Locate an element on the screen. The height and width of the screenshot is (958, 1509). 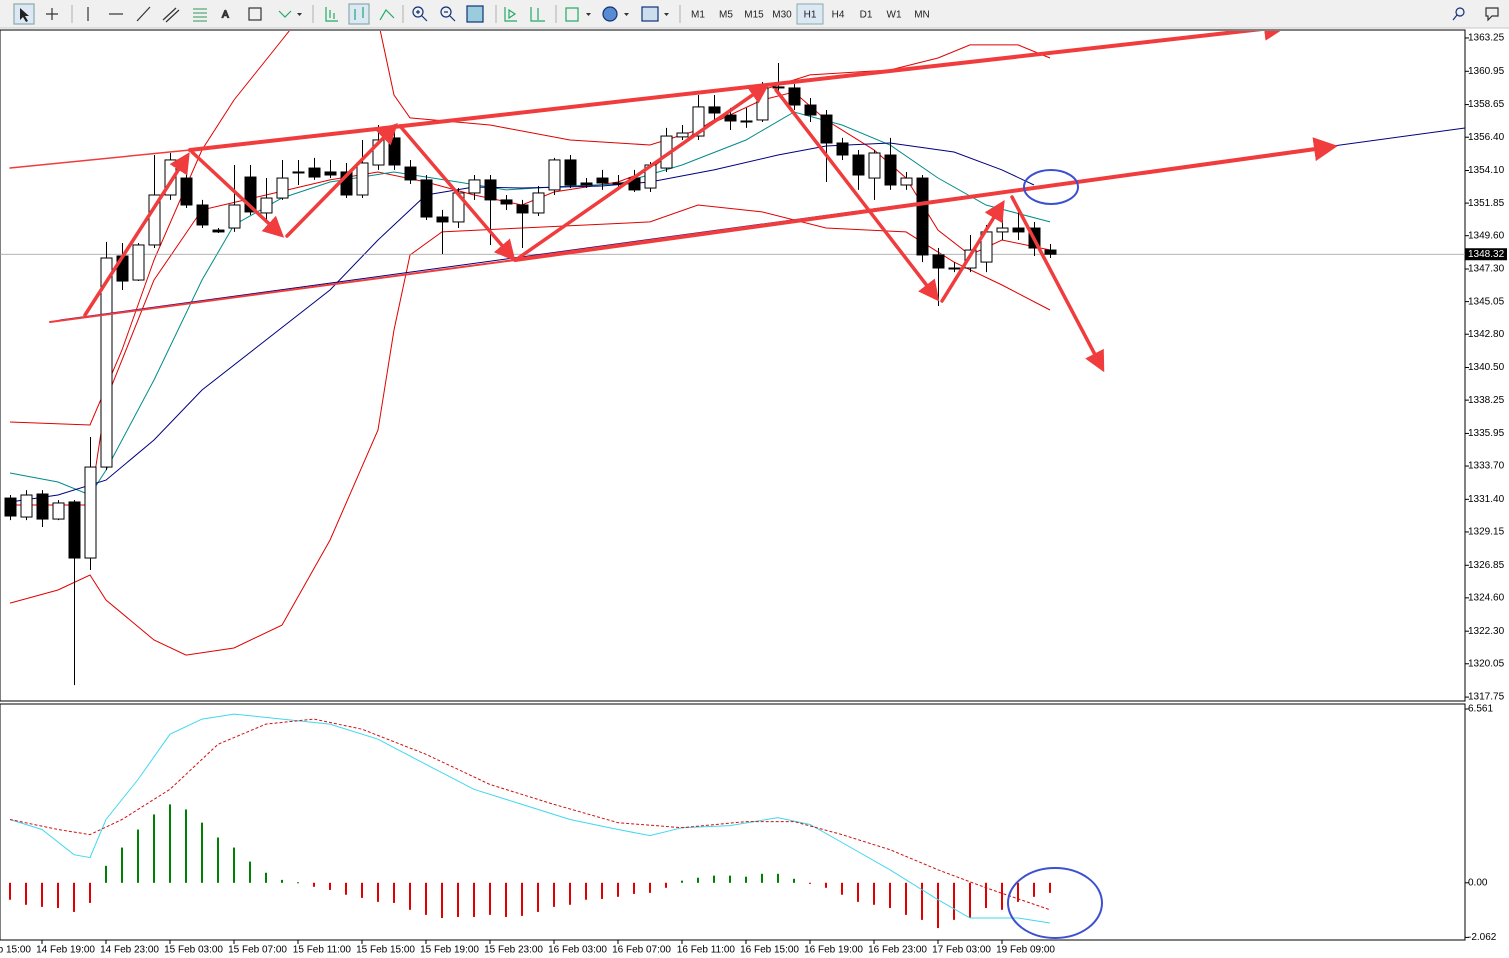
y-tick-label: 1349.60 is located at coordinates (1486, 235).